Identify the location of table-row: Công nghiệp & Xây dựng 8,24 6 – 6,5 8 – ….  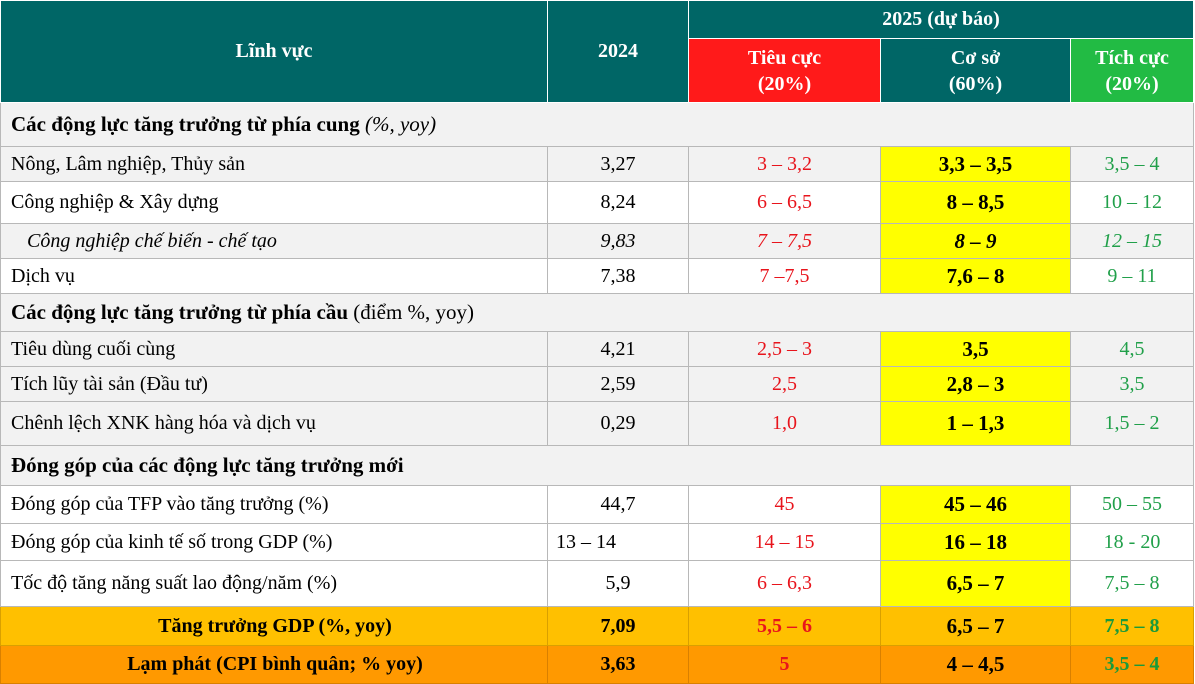
(597, 202).